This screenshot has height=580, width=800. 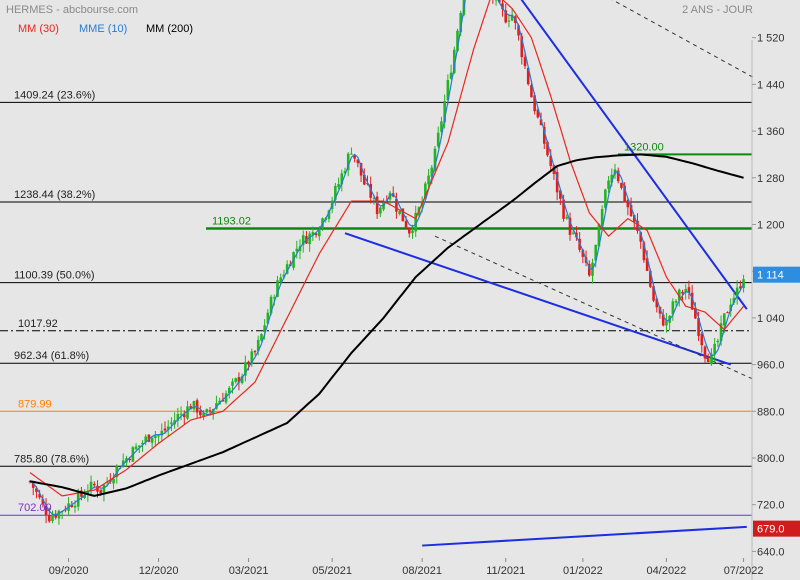 I want to click on y-tick-label: 960.0, so click(x=771, y=366).